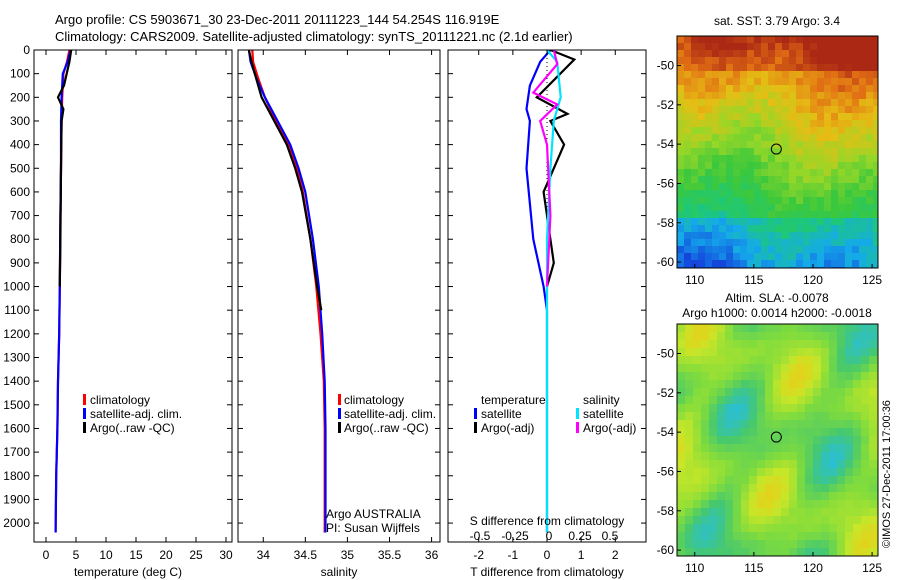 Image resolution: width=900 pixels, height=580 pixels. What do you see at coordinates (666, 223) in the screenshot?
I see `lat-tick-label: -58` at bounding box center [666, 223].